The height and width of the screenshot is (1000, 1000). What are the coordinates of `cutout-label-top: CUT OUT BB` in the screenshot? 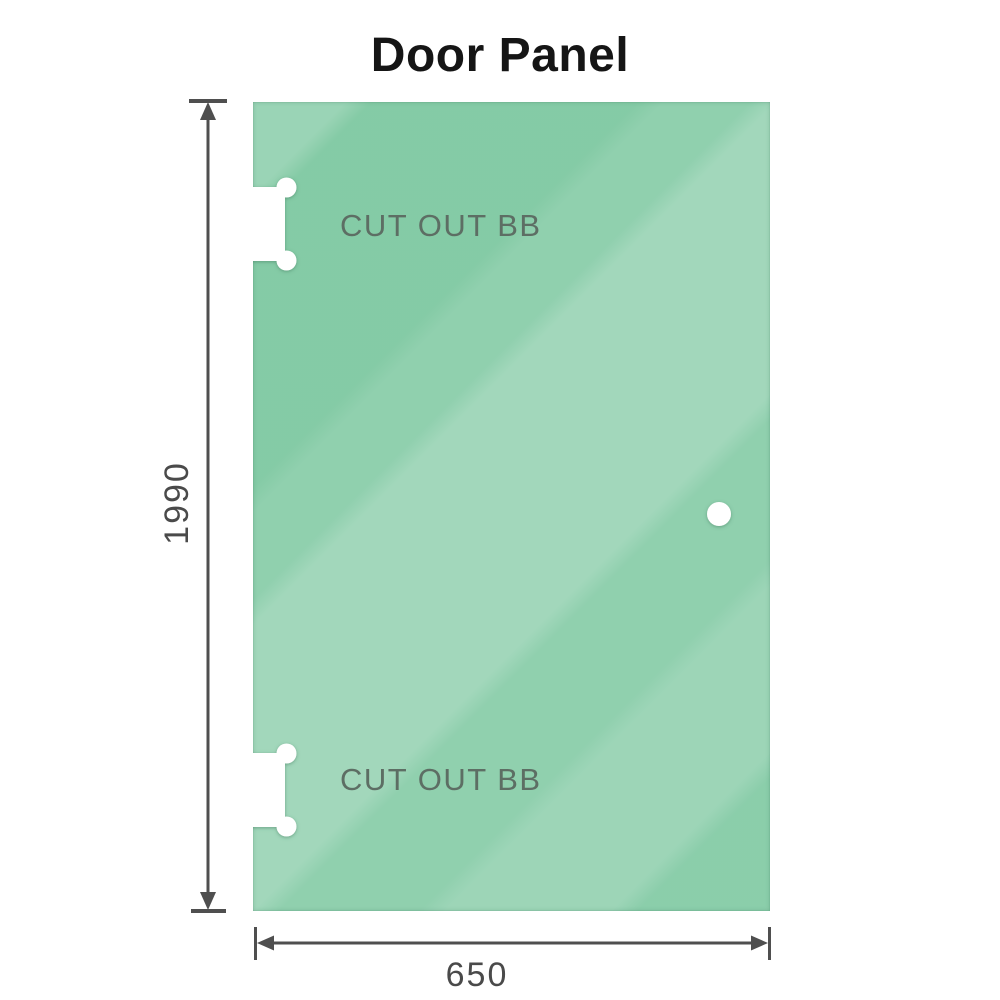 It's located at (441, 225).